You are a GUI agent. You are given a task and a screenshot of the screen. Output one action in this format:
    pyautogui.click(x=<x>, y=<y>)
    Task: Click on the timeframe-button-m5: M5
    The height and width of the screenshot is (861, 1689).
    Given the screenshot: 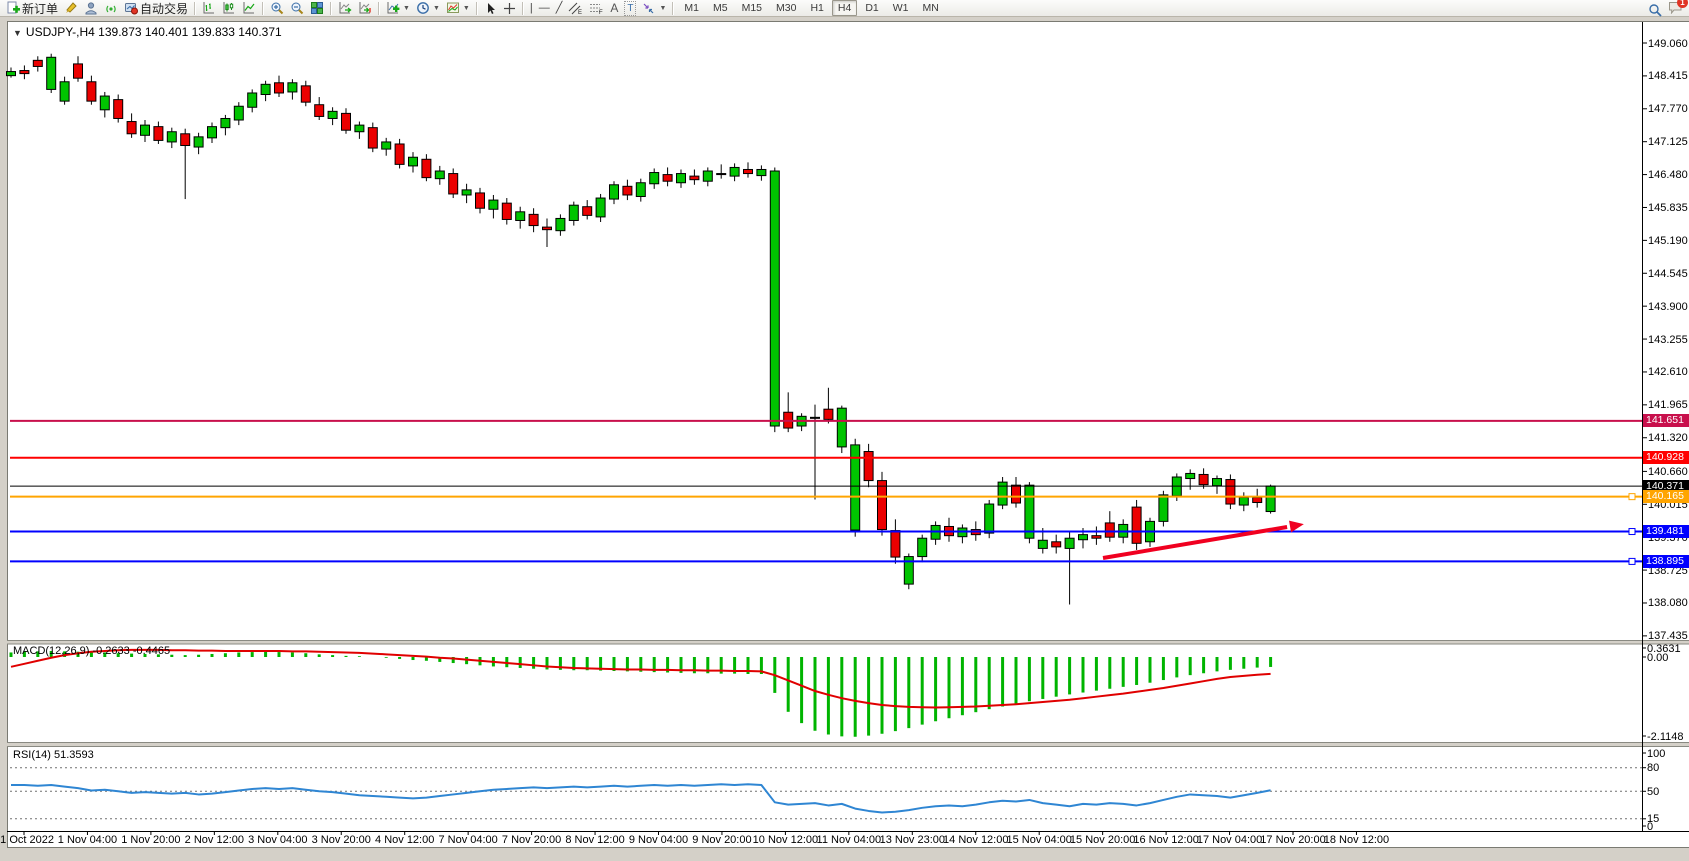 What is the action you would take?
    pyautogui.click(x=720, y=8)
    